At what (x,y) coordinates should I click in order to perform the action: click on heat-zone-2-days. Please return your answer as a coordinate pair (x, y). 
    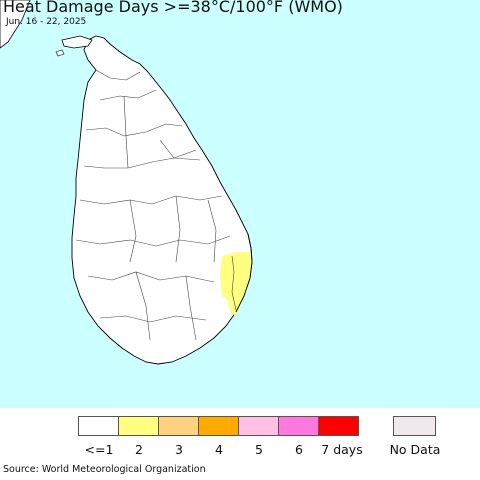
    Looking at the image, I should click on (236, 284).